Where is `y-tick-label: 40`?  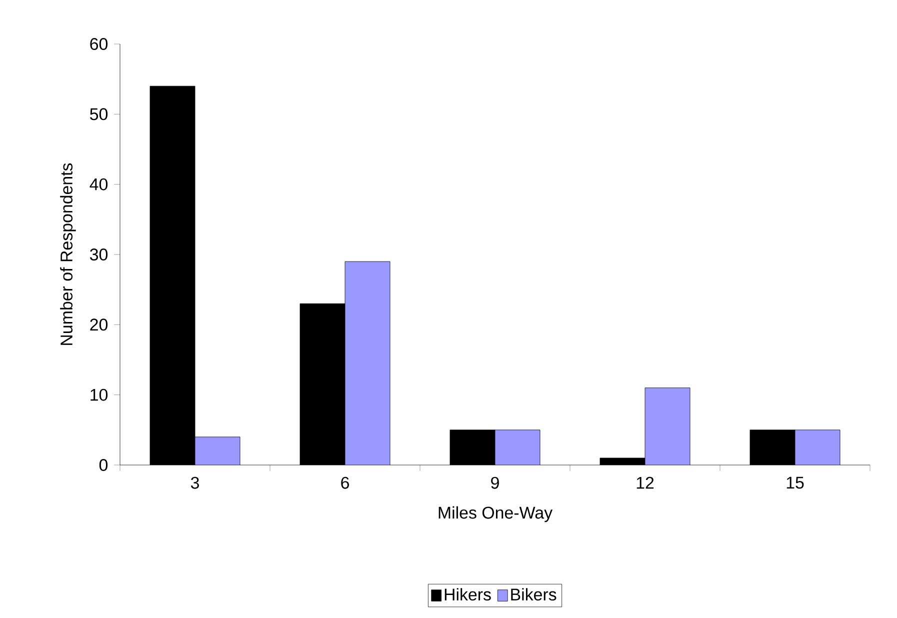
y-tick-label: 40 is located at coordinates (99, 184).